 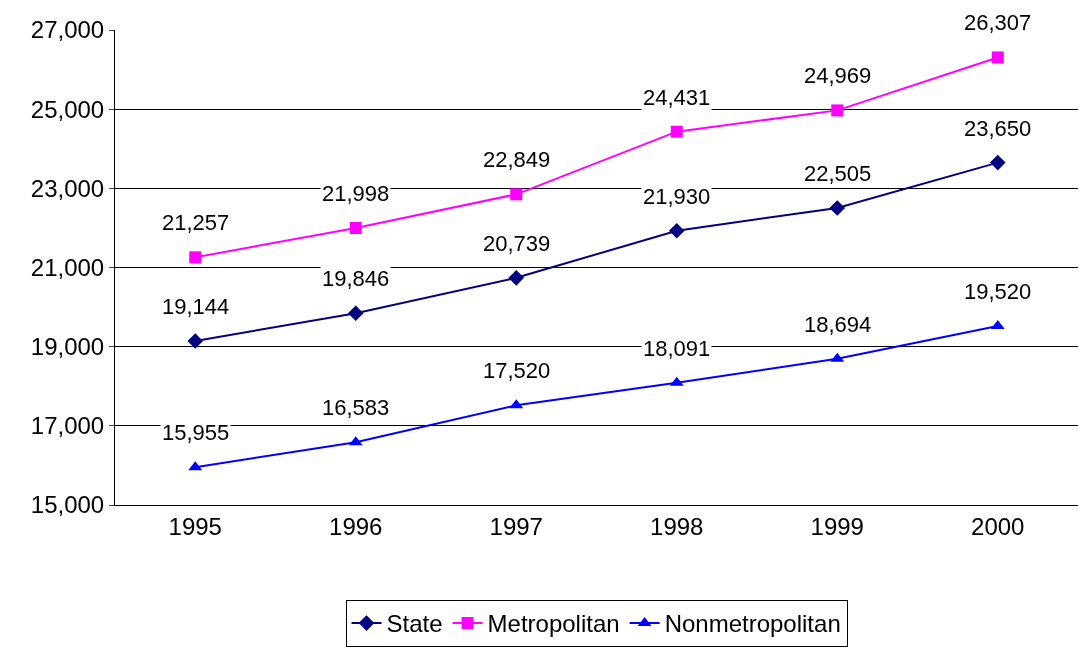 I want to click on data-label: 24,969, so click(x=838, y=75).